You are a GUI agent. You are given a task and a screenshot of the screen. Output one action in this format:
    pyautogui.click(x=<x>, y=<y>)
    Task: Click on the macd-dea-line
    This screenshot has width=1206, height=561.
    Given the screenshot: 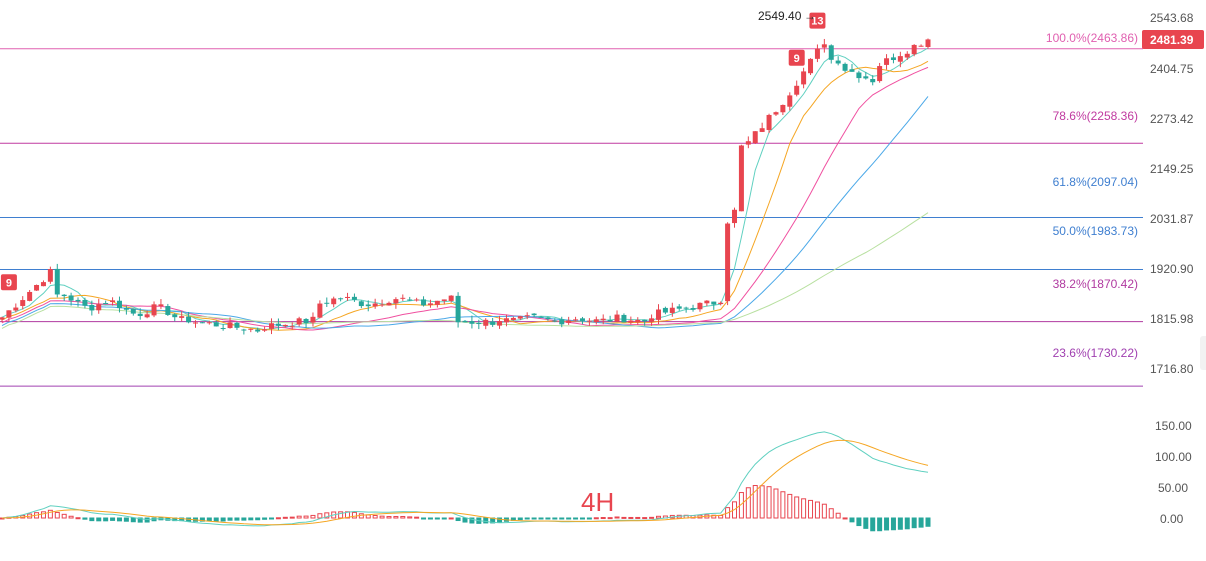 What is the action you would take?
    pyautogui.click(x=465, y=482)
    